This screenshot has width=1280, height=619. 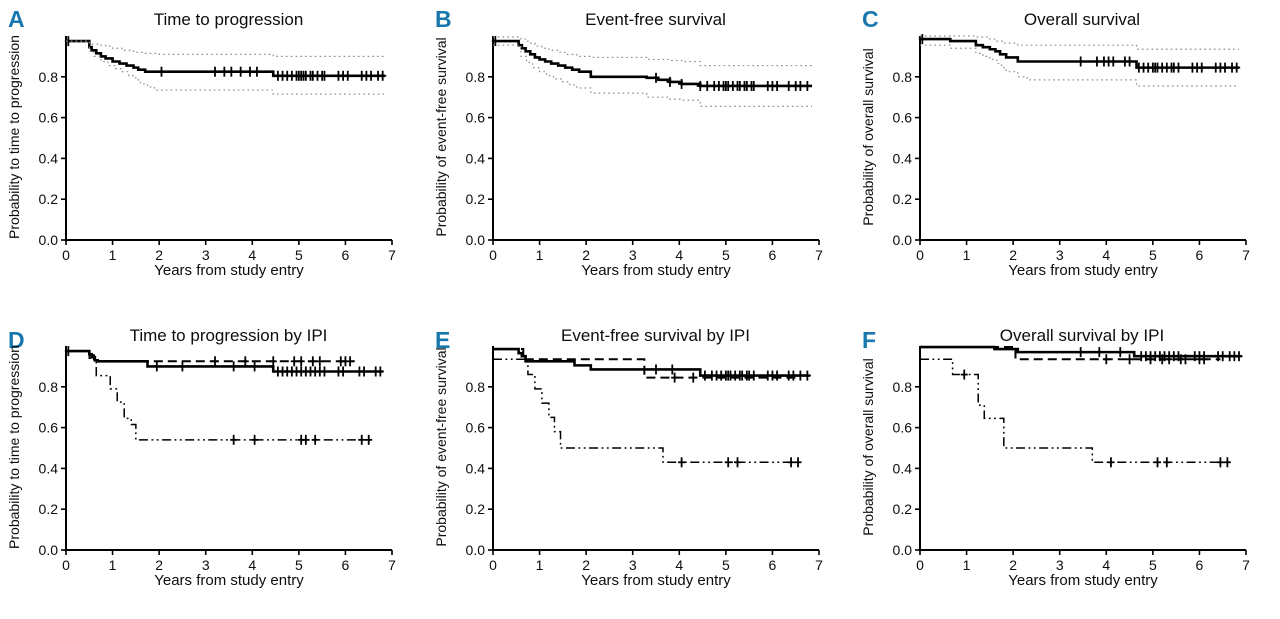 I want to click on panel-letter-b: B, so click(x=443, y=19).